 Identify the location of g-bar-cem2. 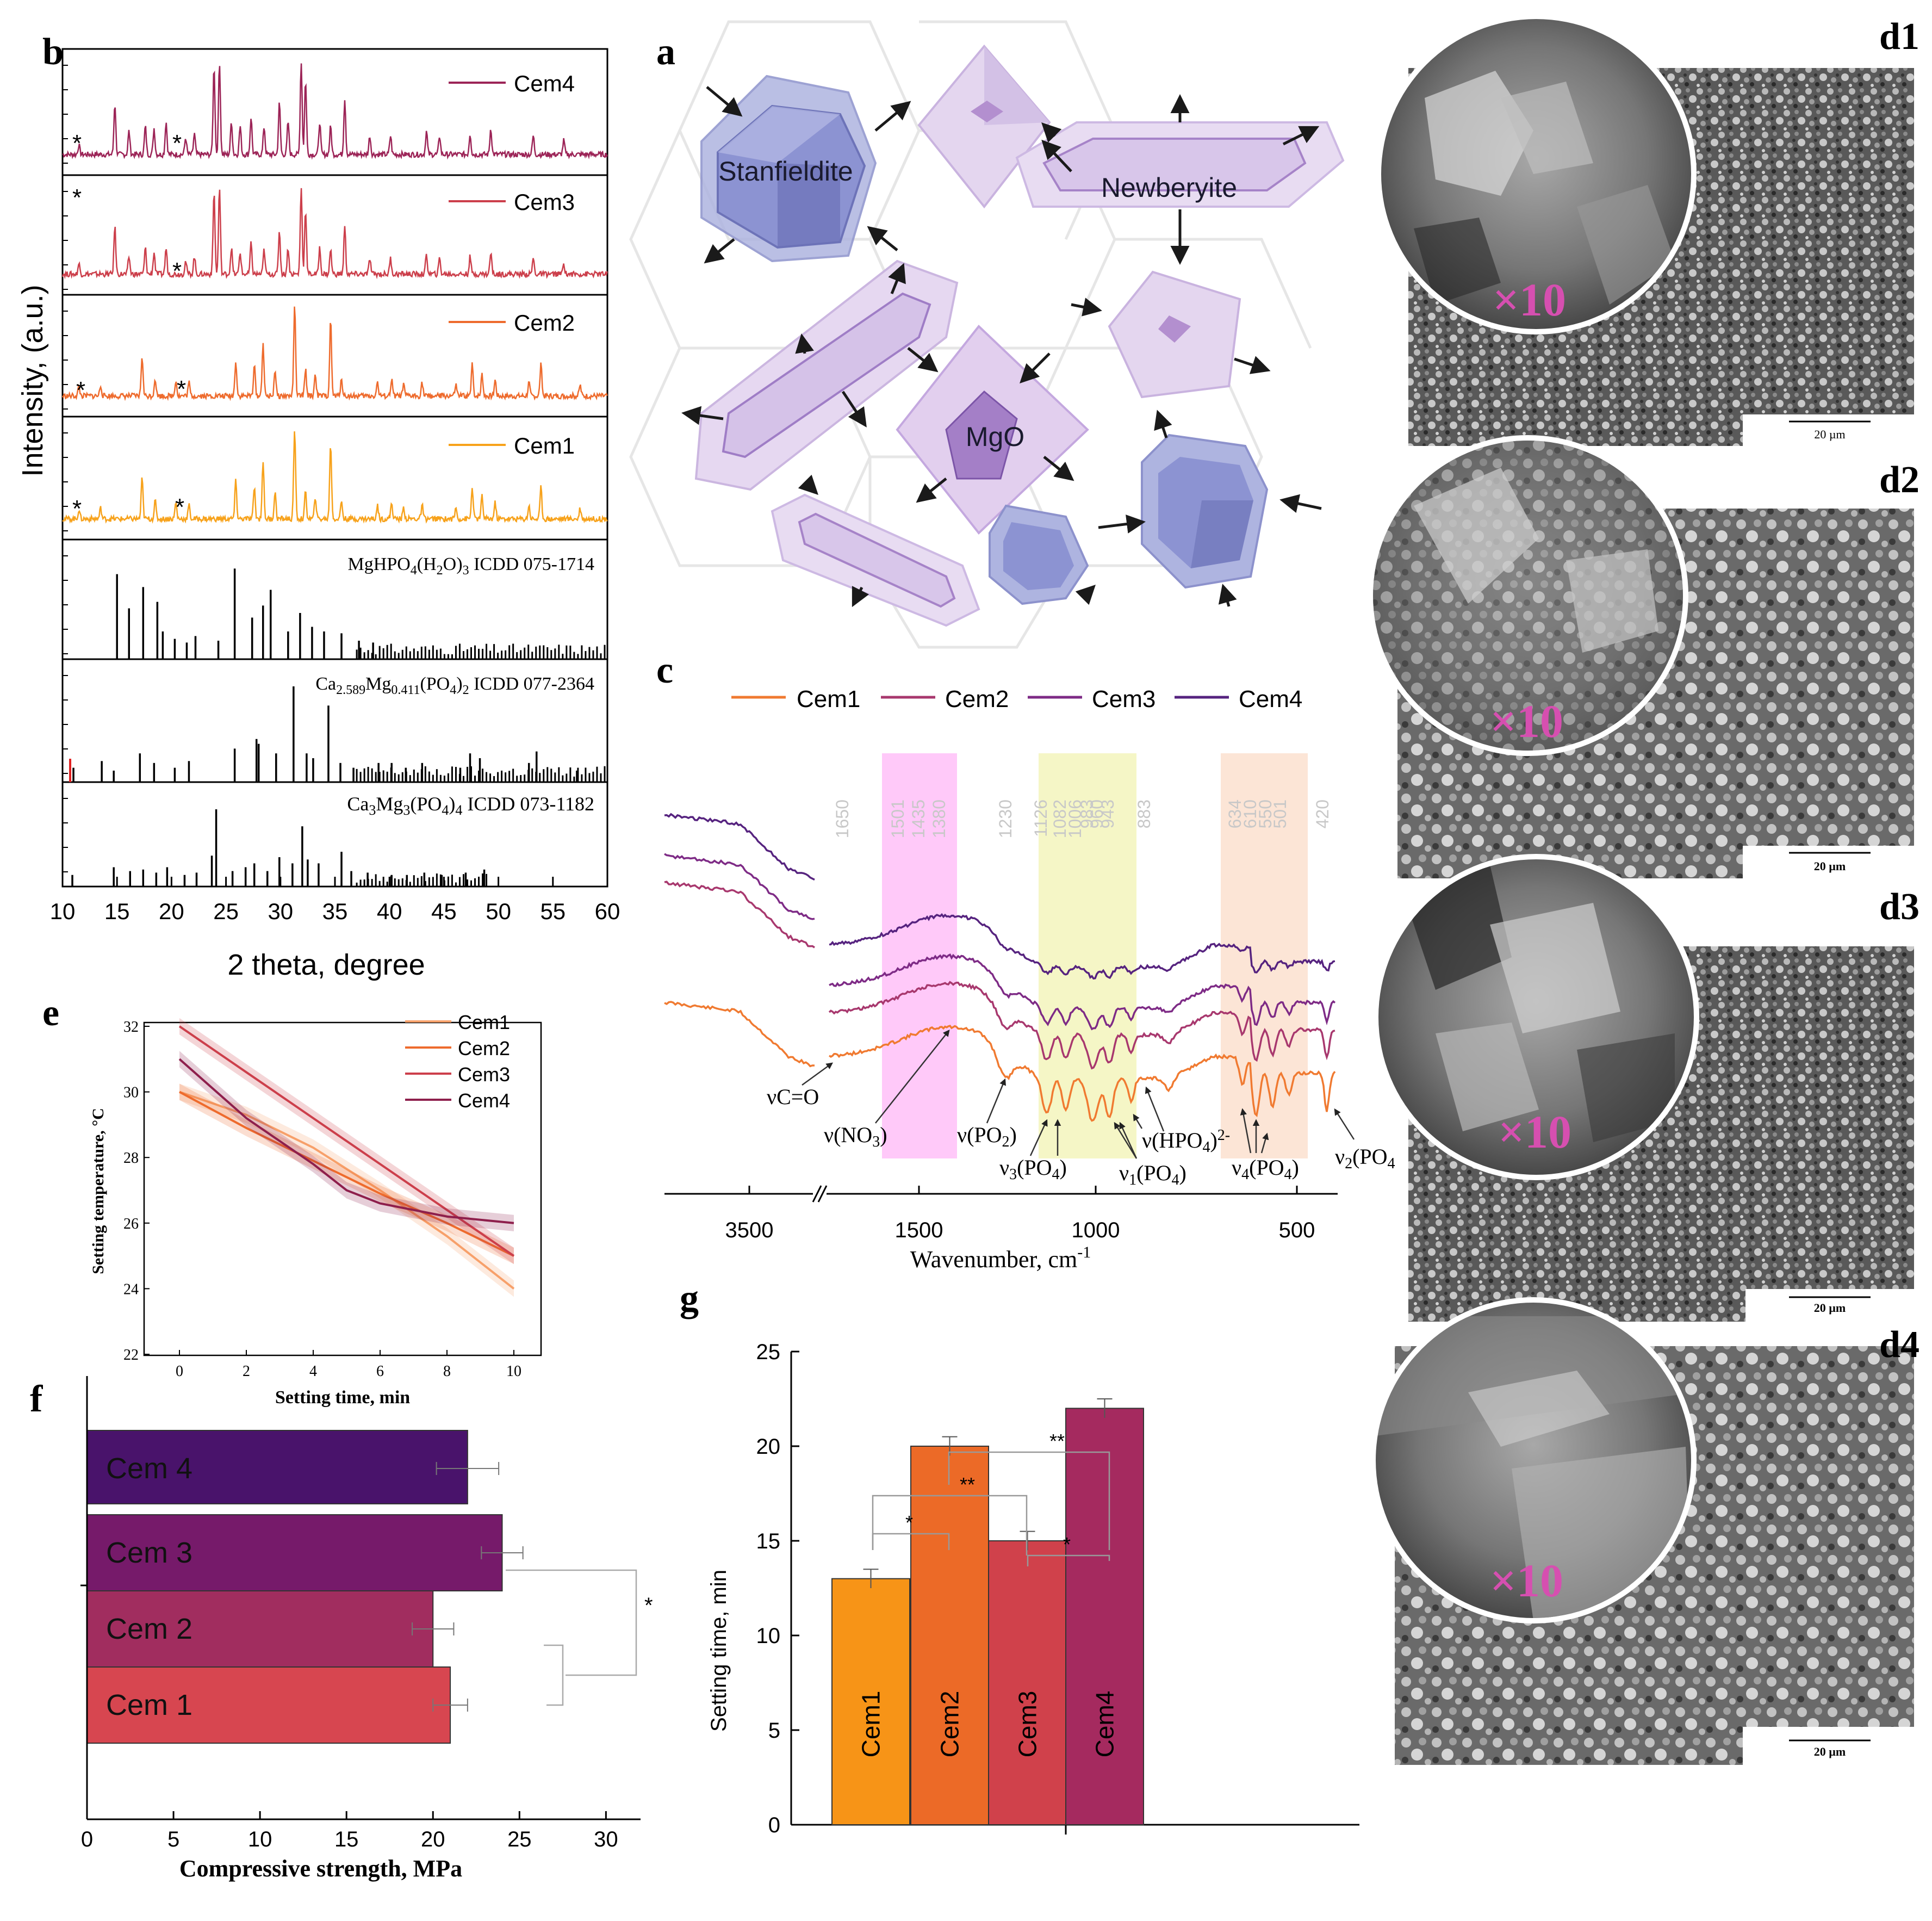
(949, 1635).